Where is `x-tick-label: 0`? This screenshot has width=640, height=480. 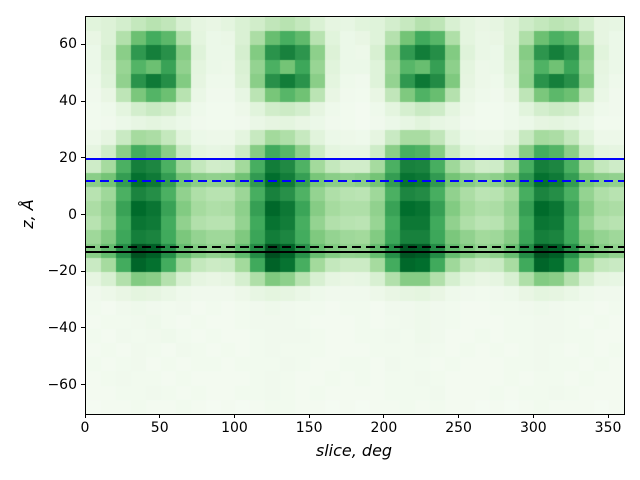 x-tick-label: 0 is located at coordinates (85, 428).